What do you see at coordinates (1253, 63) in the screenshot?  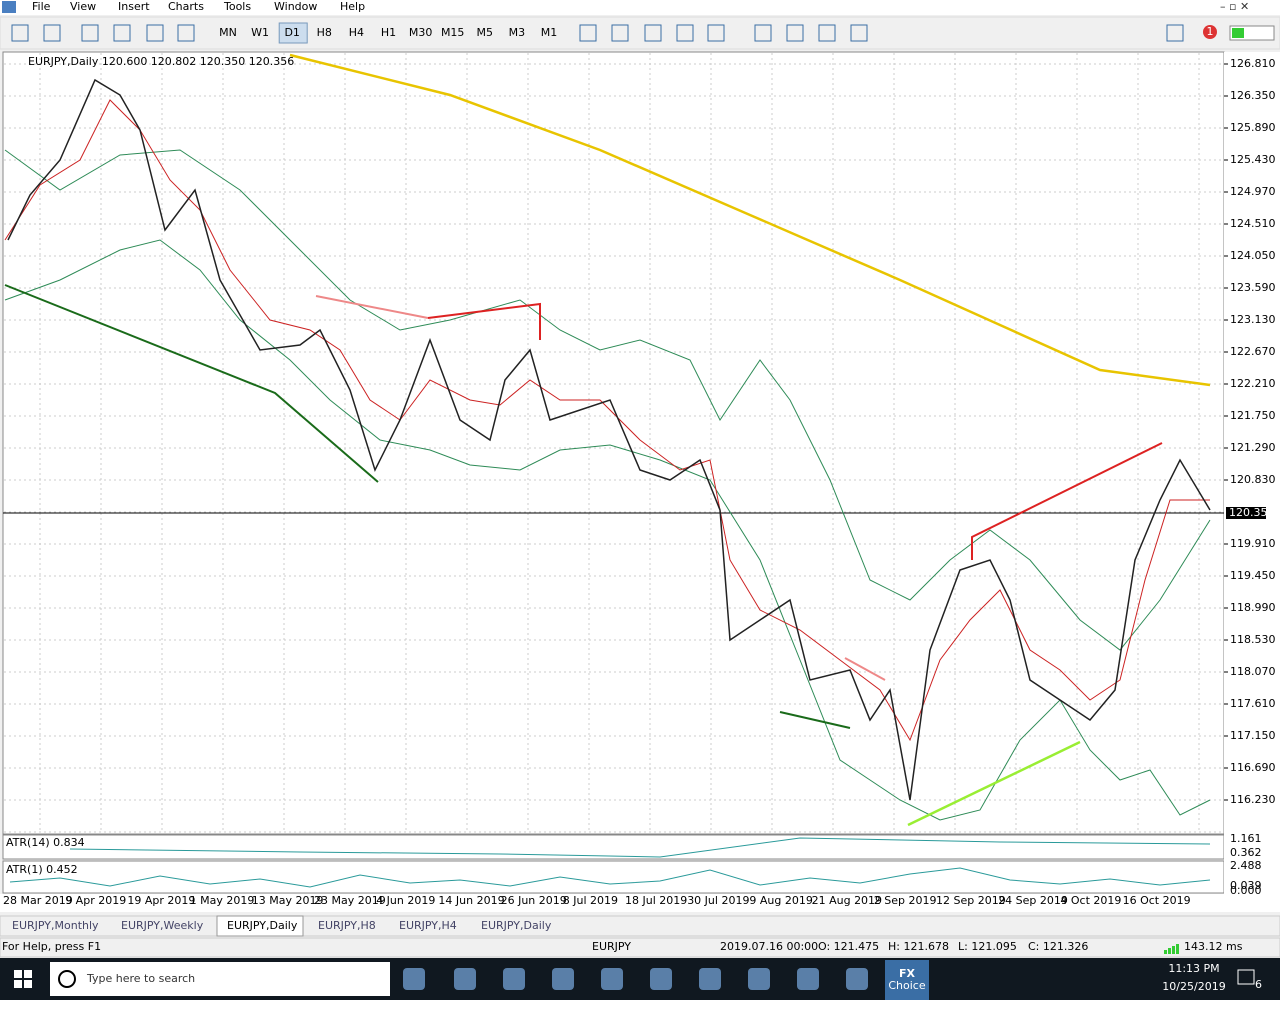 I see `price-label: 126.810` at bounding box center [1253, 63].